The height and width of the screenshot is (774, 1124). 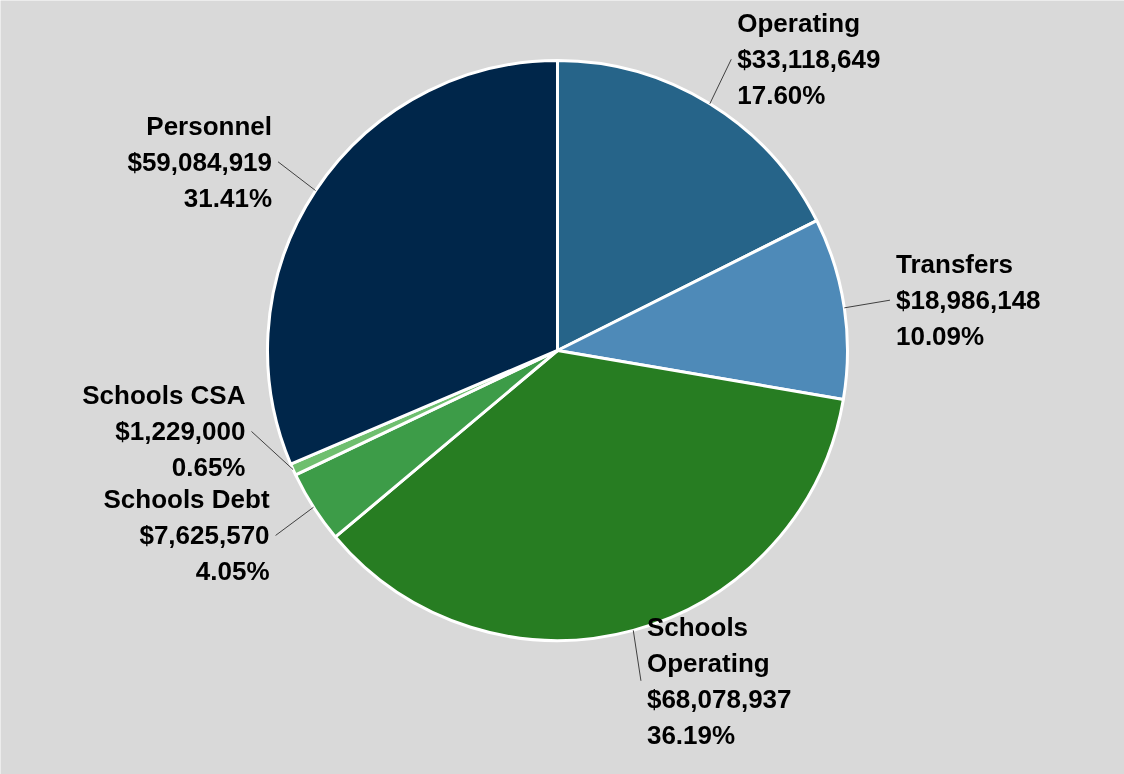 I want to click on data-label: $33,118,649 17.60%, so click(x=809, y=77).